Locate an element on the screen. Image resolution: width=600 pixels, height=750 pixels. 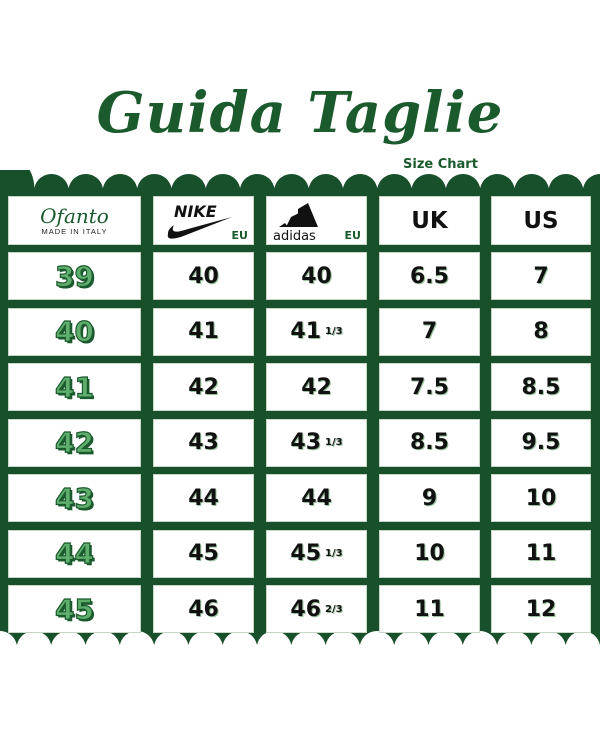
cell-uk: 8.5 is located at coordinates (429, 442).